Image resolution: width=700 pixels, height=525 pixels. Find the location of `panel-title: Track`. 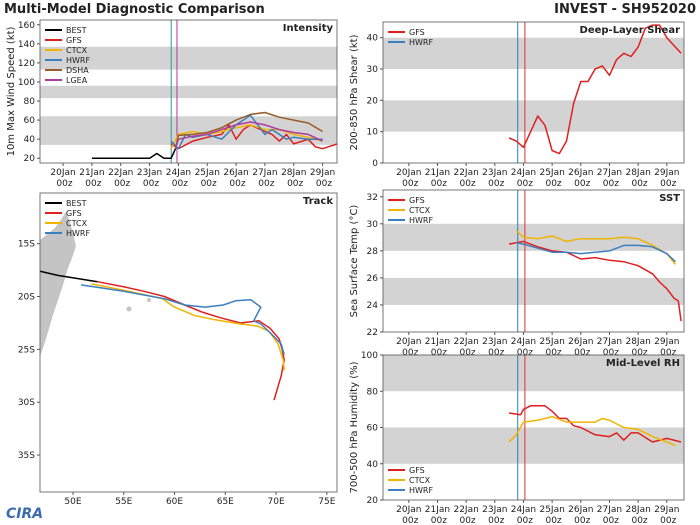

panel-title: Track is located at coordinates (318, 201).